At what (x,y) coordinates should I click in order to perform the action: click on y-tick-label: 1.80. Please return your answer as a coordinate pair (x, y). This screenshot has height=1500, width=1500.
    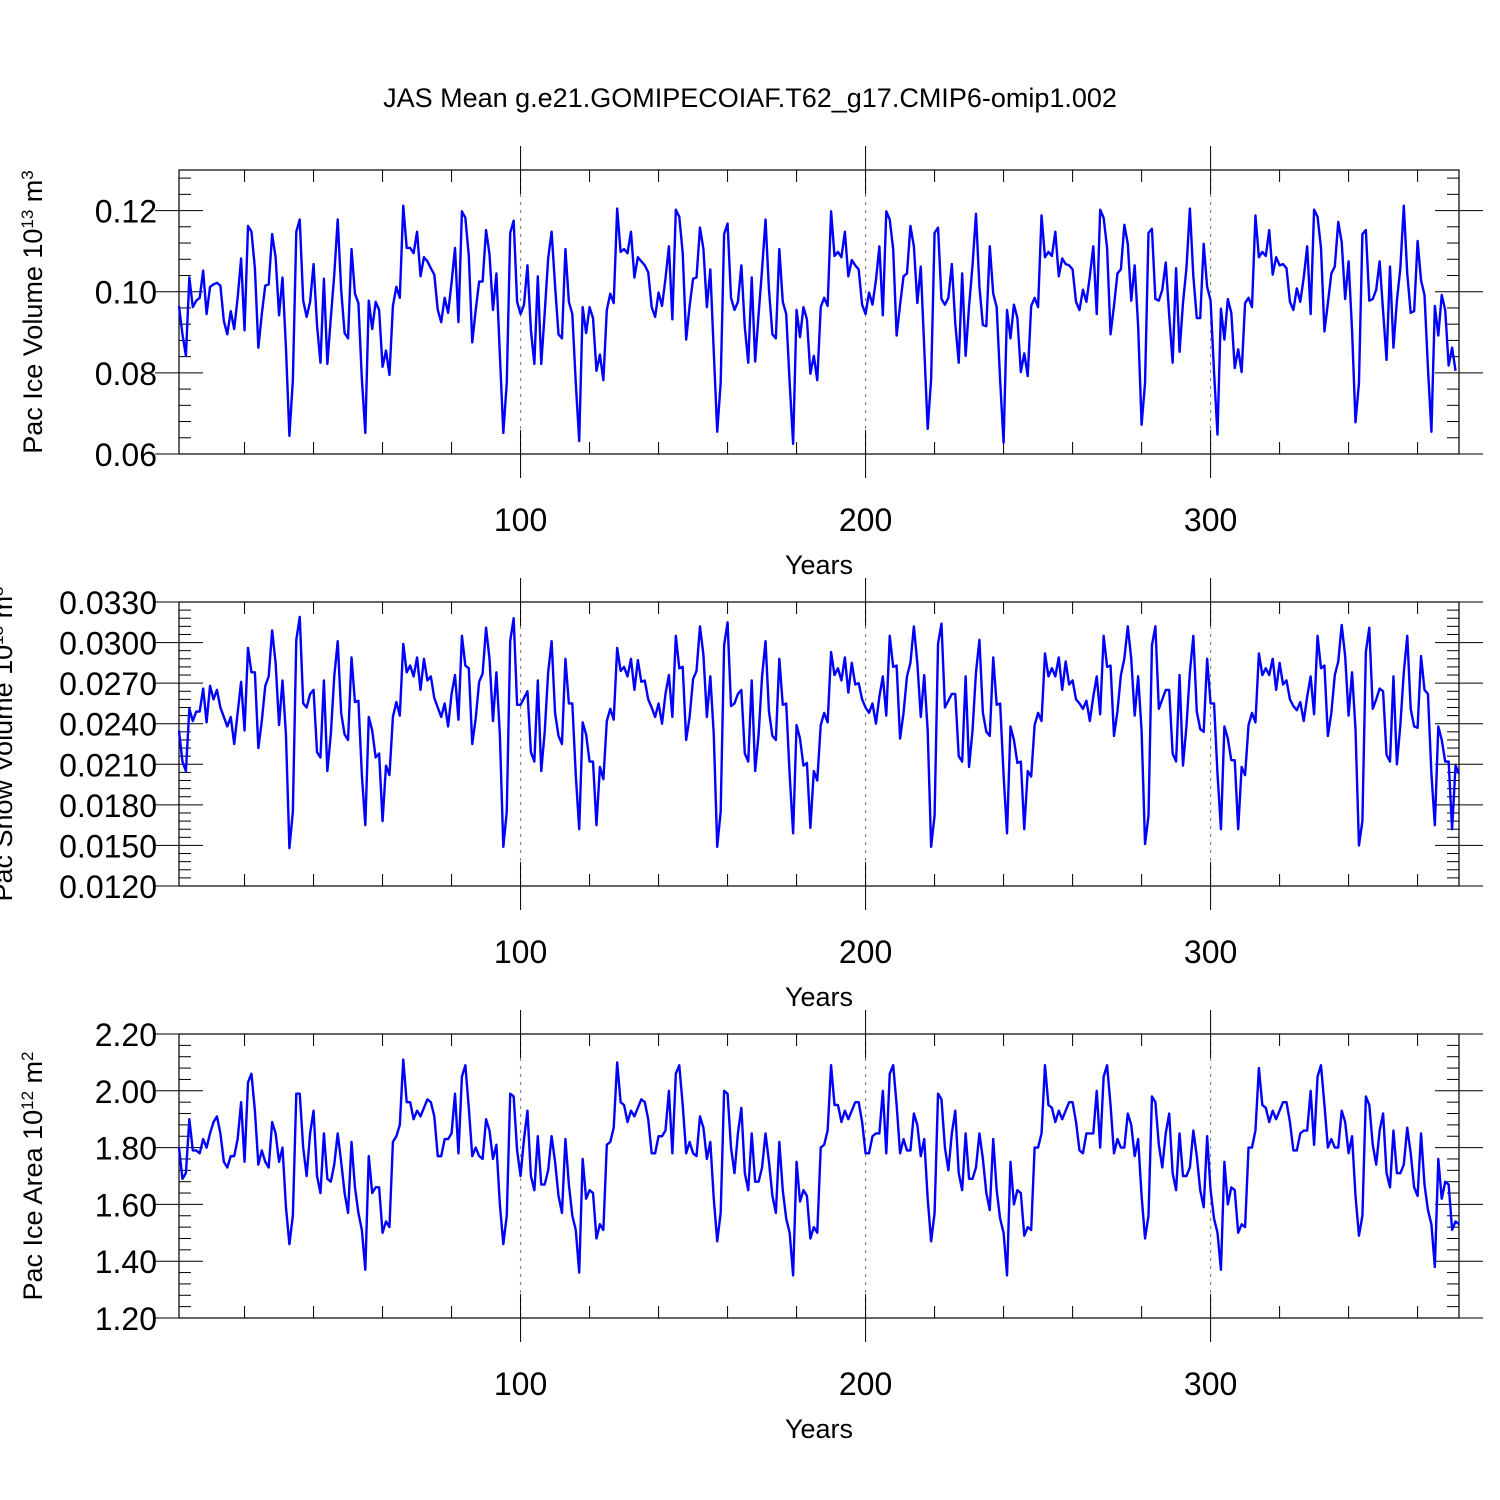
    Looking at the image, I should click on (126, 1149).